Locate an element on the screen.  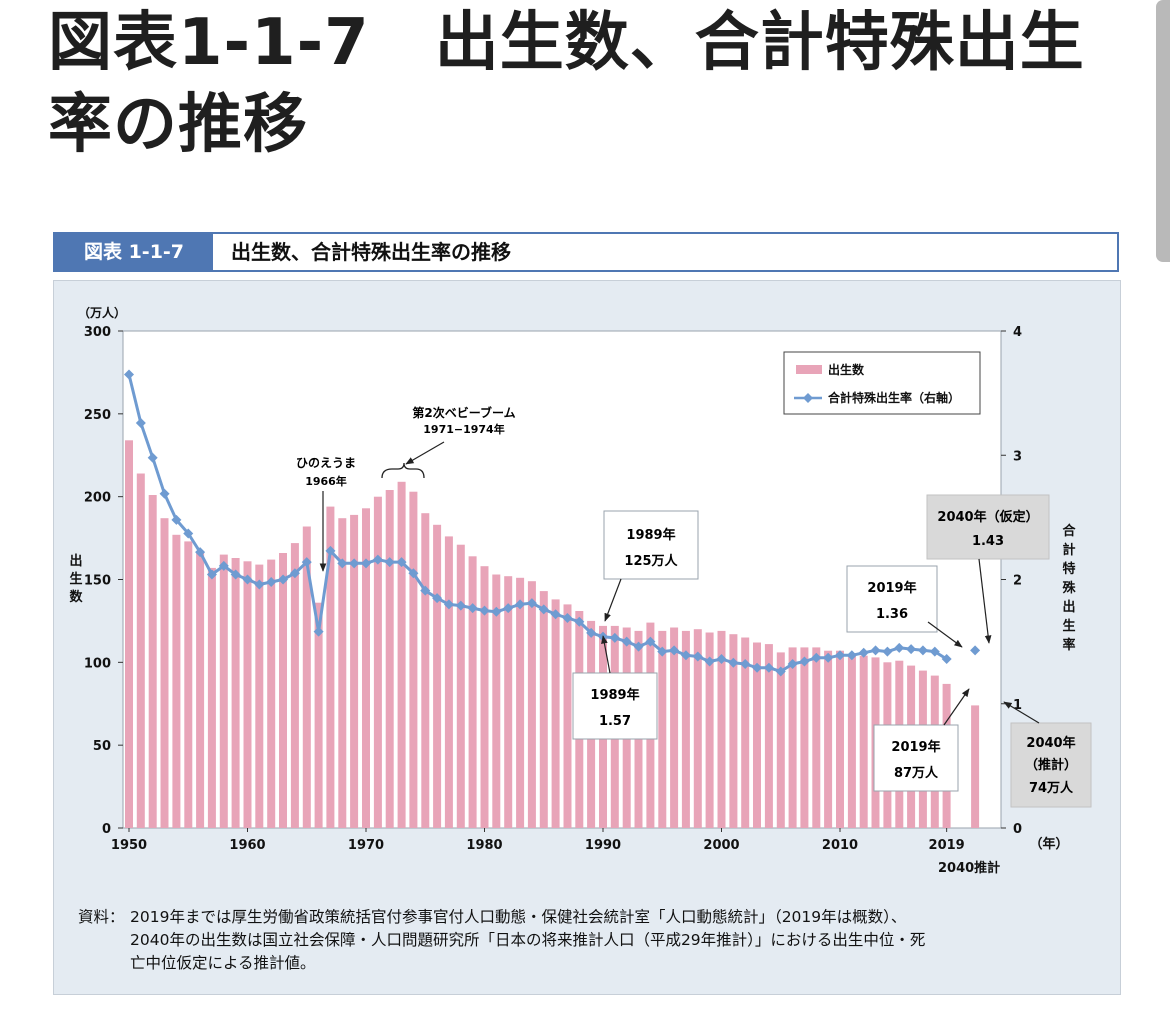
bar-births-1957 is located at coordinates (211, 697).